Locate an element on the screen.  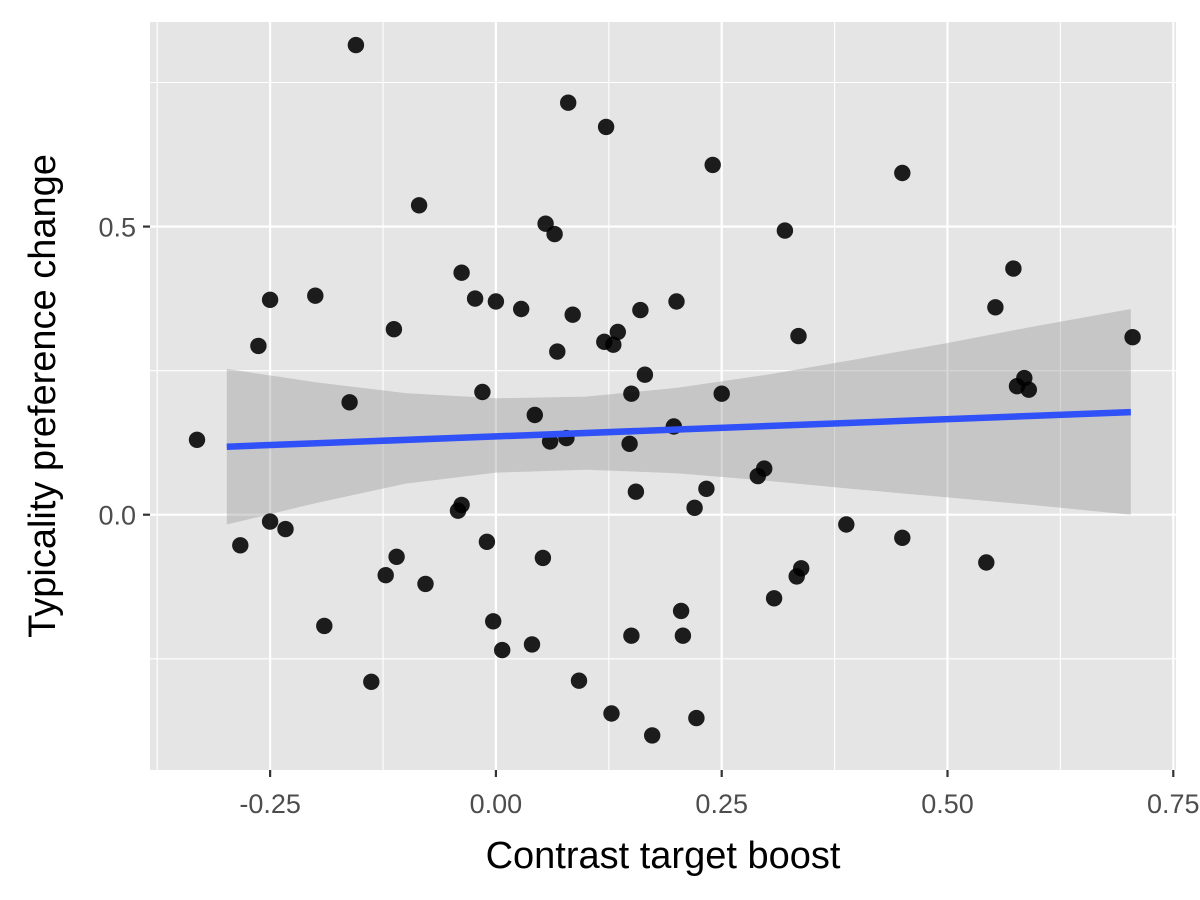
x-axis-title: Contrast target boost is located at coordinates (663, 856).